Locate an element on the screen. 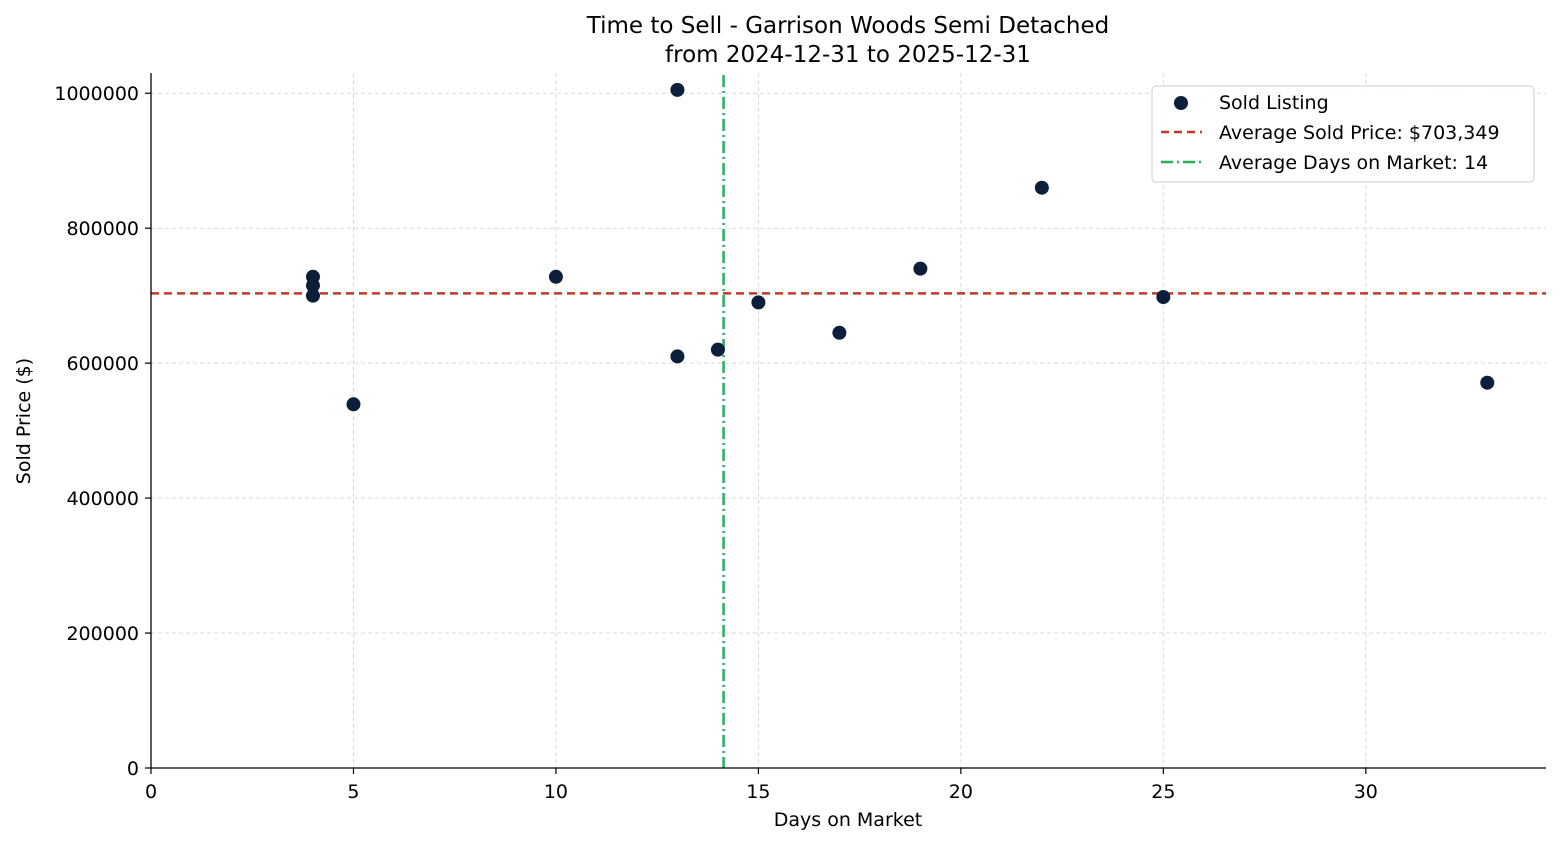 The image size is (1560, 845). y-axis-title: Sold Price ($) is located at coordinates (24, 421).